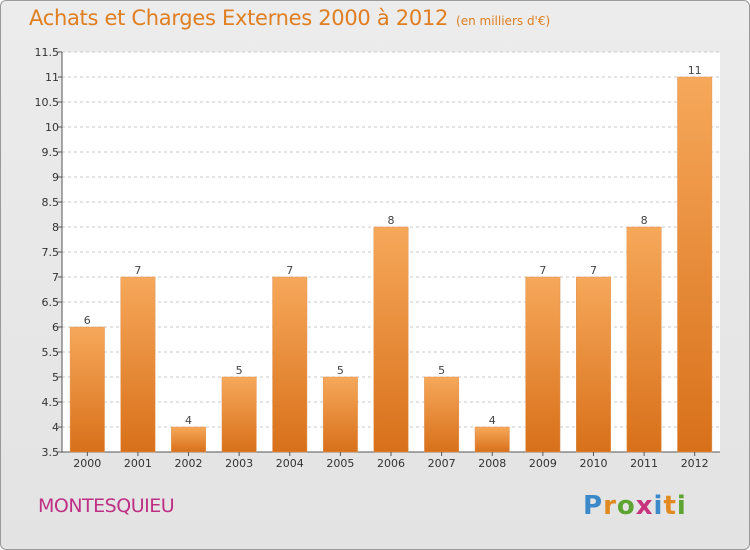 This screenshot has height=550, width=750. What do you see at coordinates (189, 463) in the screenshot?
I see `x-tick-label: 2002` at bounding box center [189, 463].